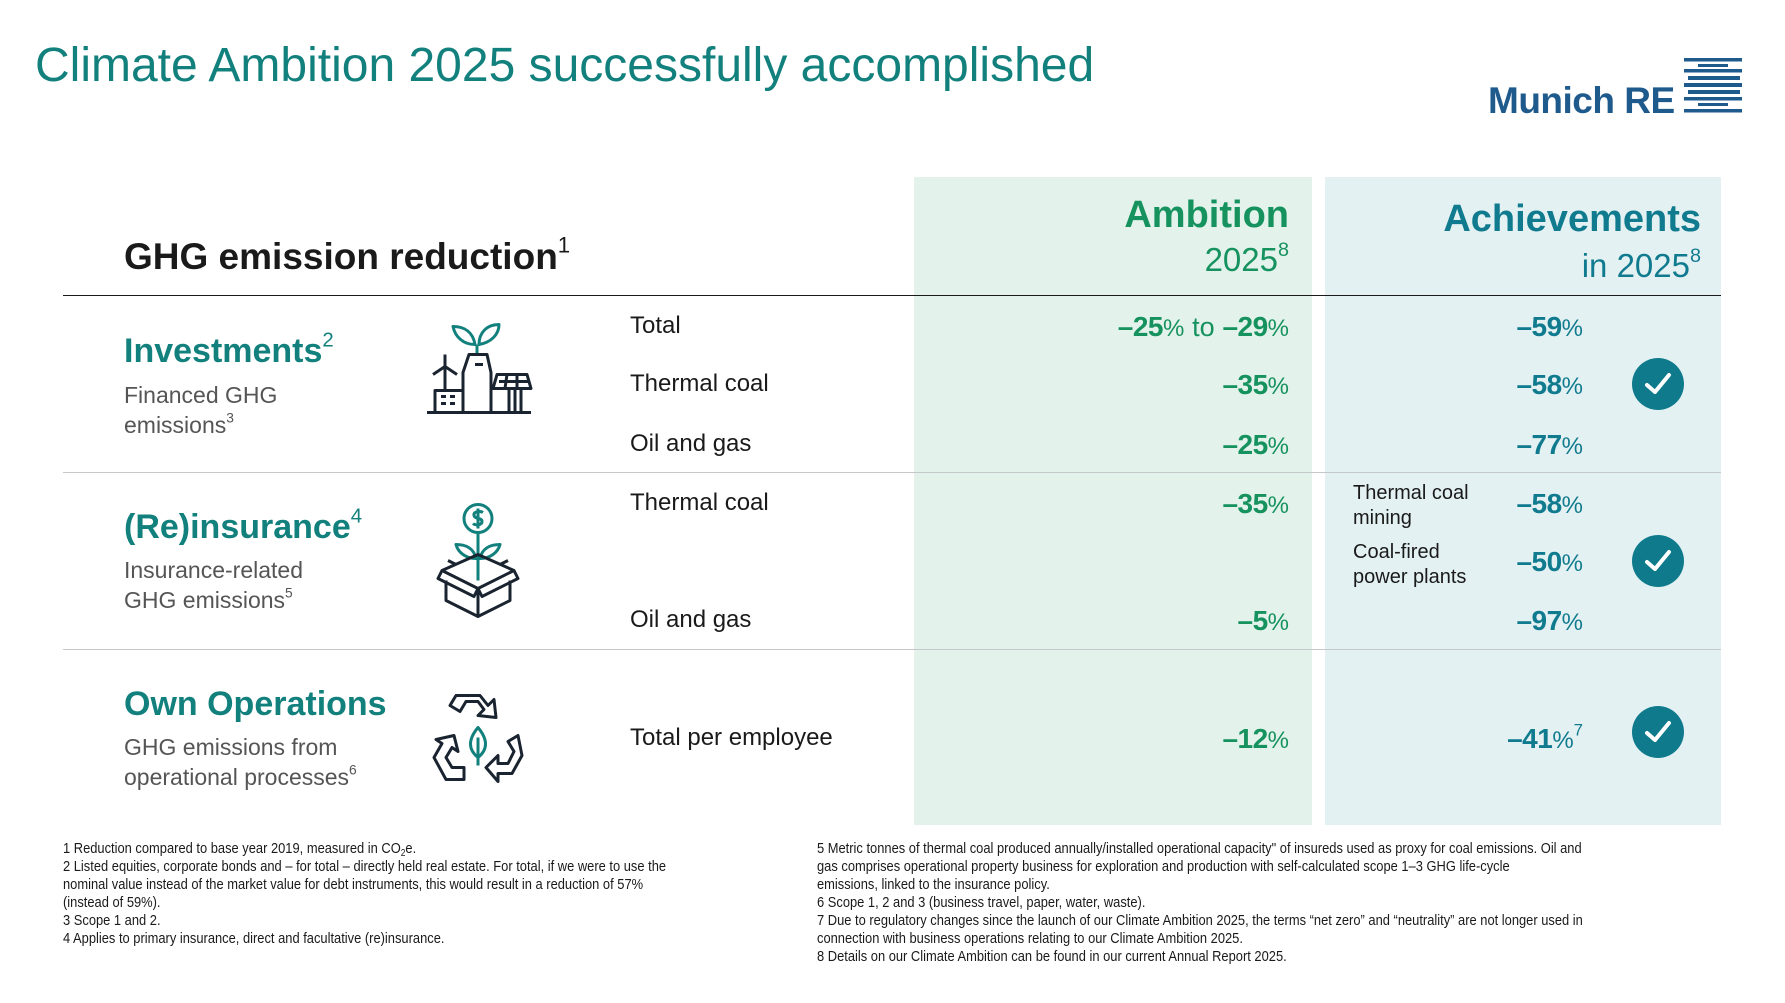  What do you see at coordinates (213, 570) in the screenshot?
I see `subtitle-line: Insurance-related` at bounding box center [213, 570].